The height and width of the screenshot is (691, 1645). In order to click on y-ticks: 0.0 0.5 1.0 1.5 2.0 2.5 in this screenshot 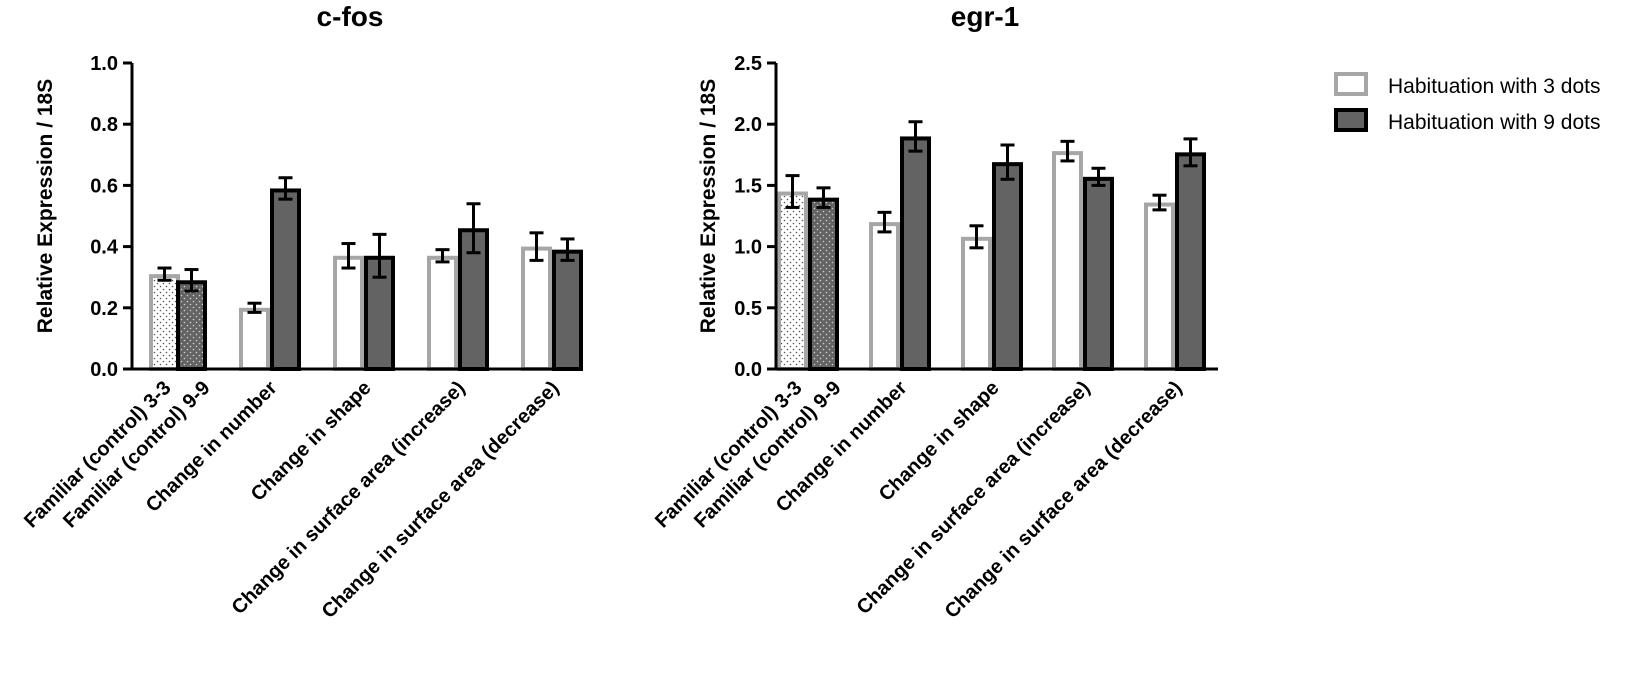, I will do `click(755, 217)`.